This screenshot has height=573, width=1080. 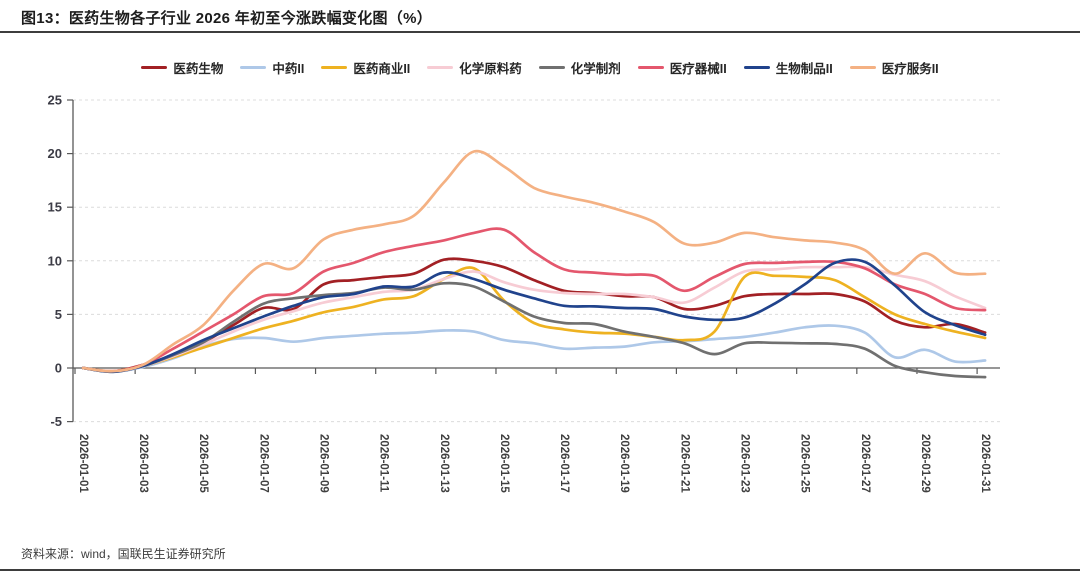 I want to click on x-tick-label-2026-01-21: 2026-01-21, so click(x=684, y=463).